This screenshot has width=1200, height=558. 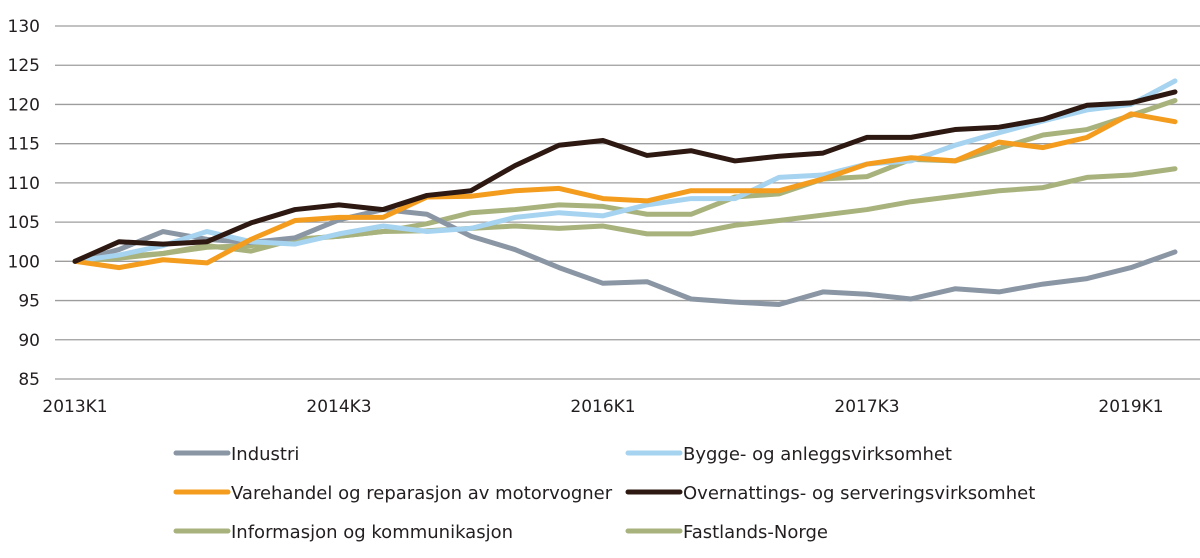 I want to click on y-tick-label: 100, so click(x=24, y=262).